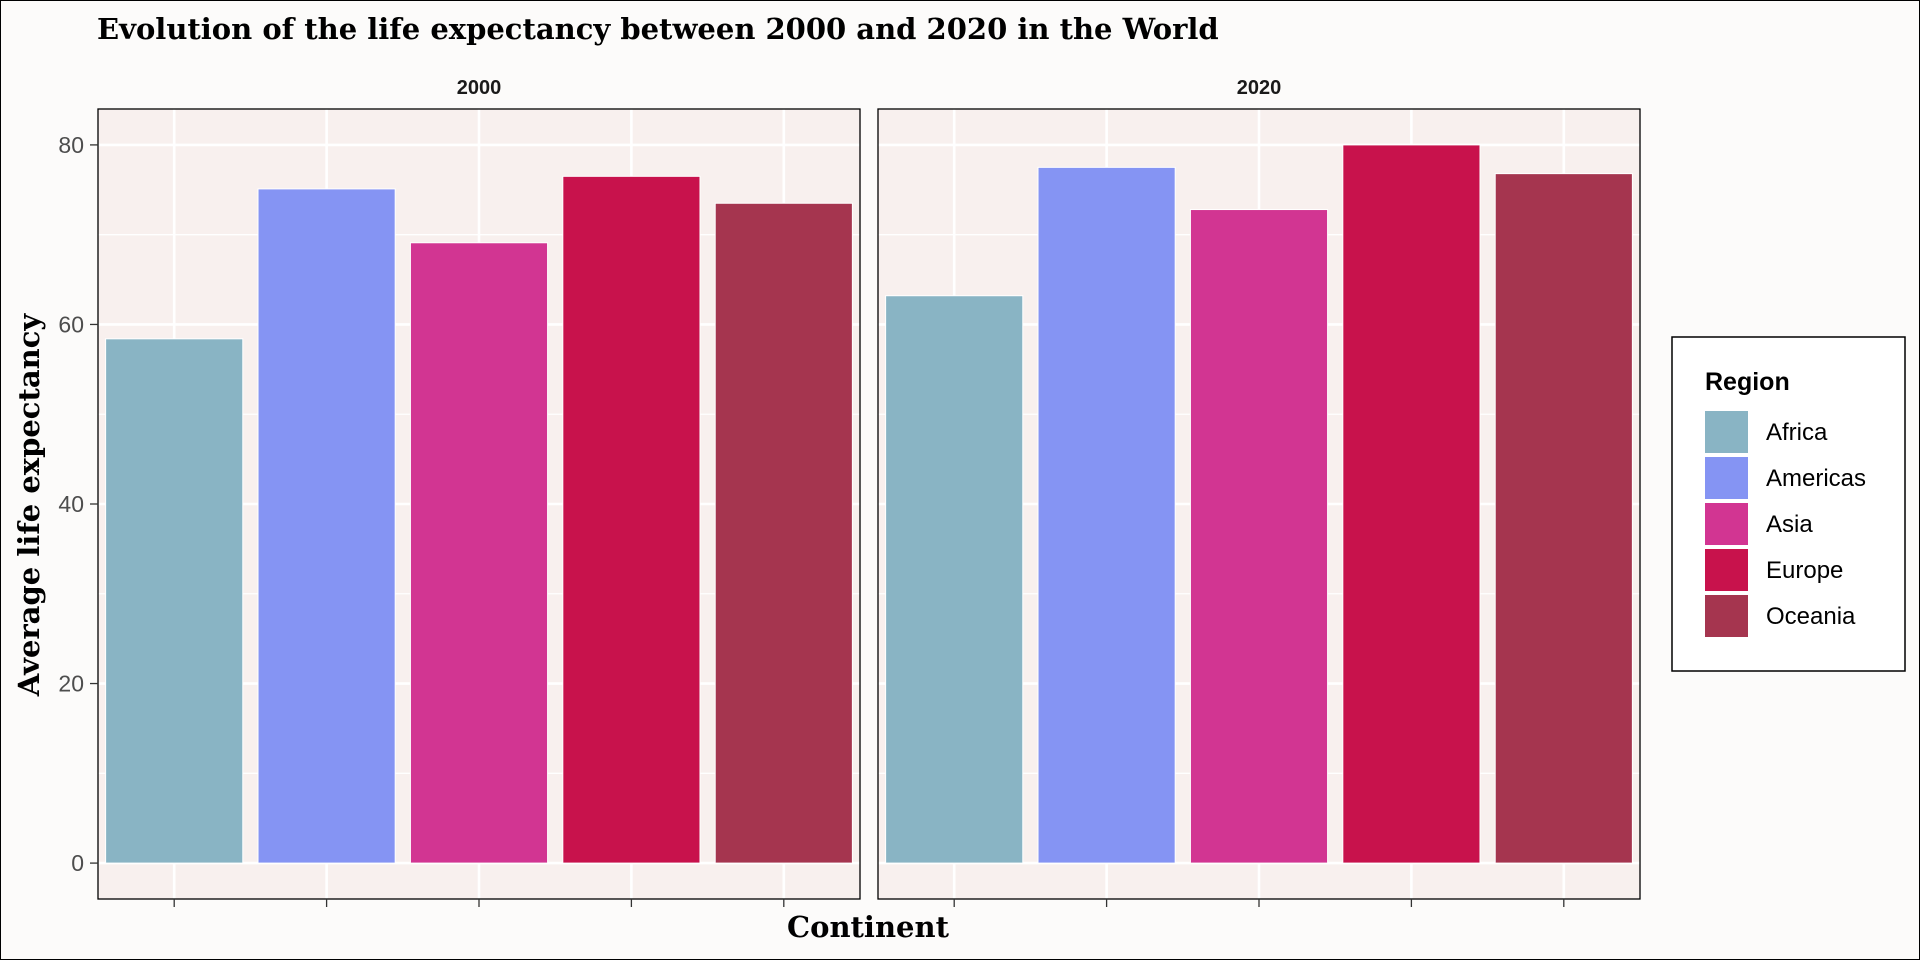 The width and height of the screenshot is (1920, 960). Describe the element at coordinates (954, 579) in the screenshot. I see `bar-2020-africa` at that location.